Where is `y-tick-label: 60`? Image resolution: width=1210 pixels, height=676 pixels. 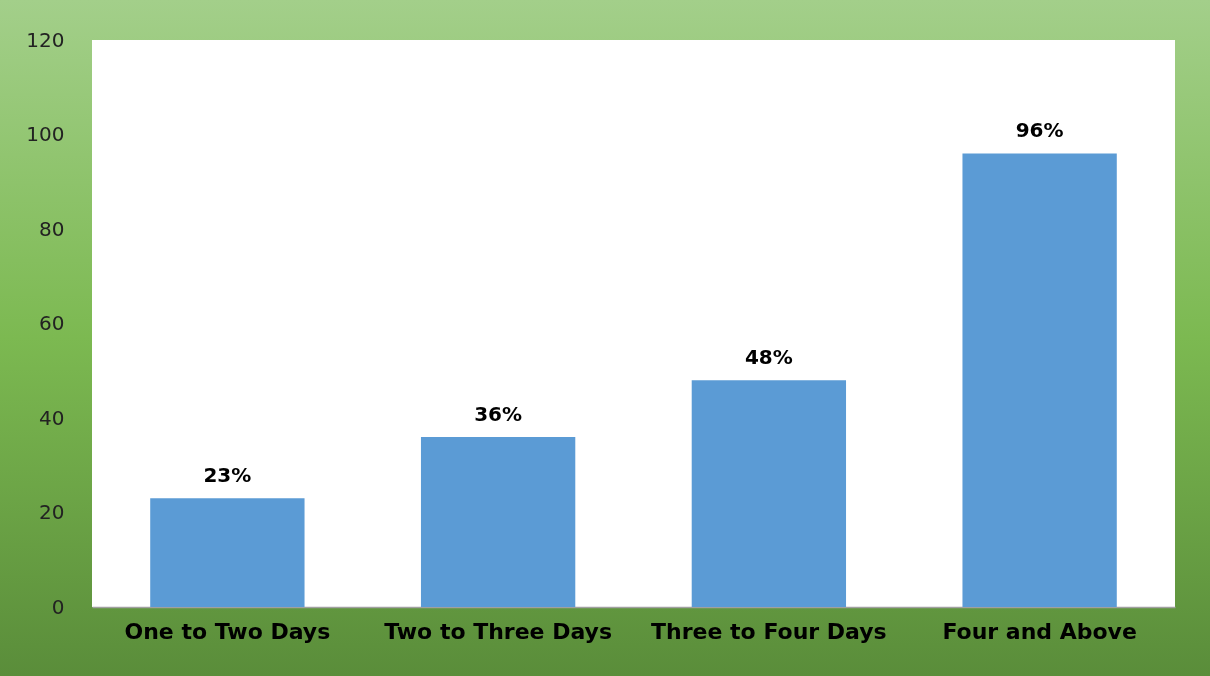
y-tick-label: 60 is located at coordinates (52, 323).